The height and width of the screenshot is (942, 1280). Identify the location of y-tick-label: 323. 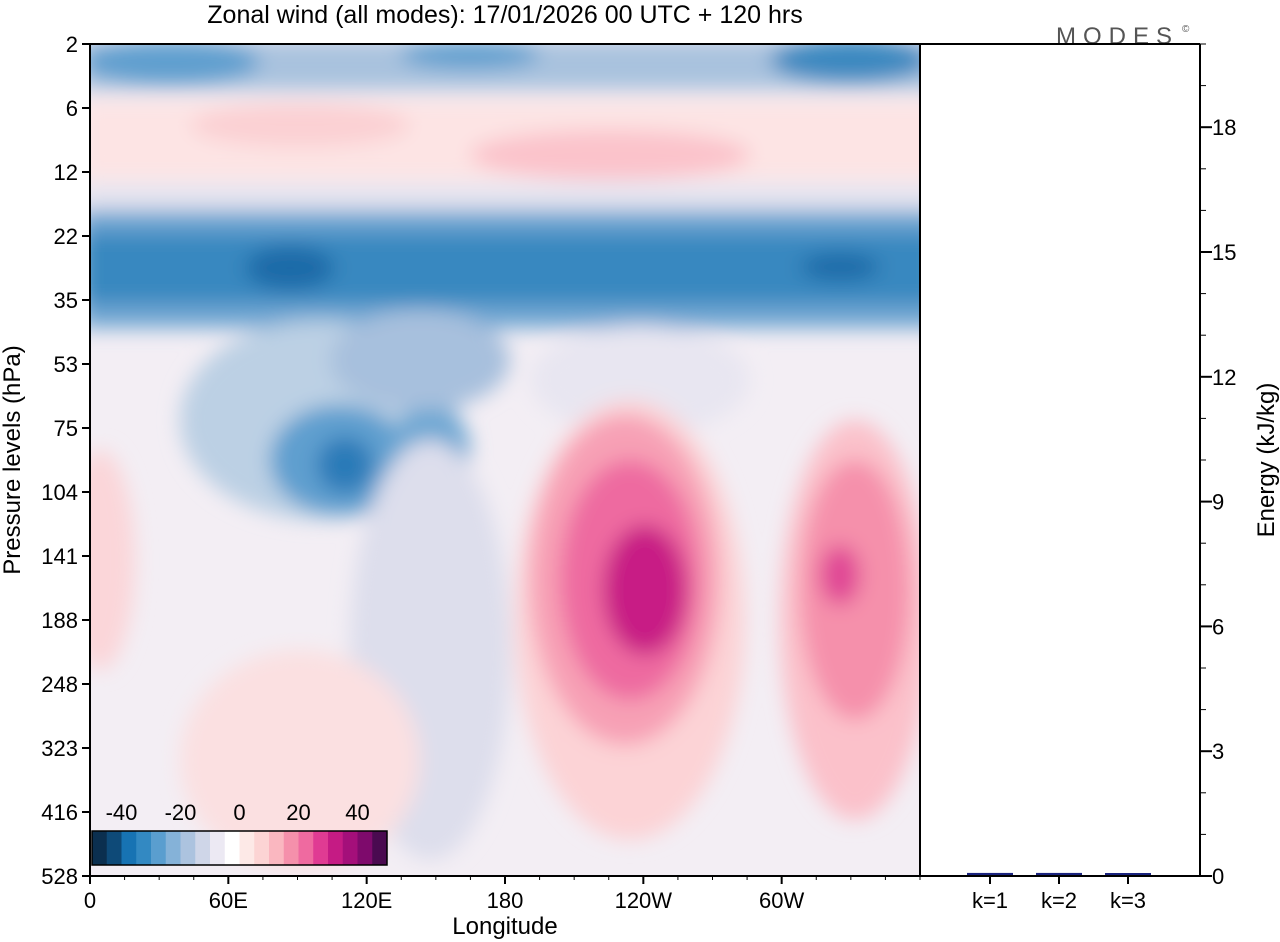
(59, 748).